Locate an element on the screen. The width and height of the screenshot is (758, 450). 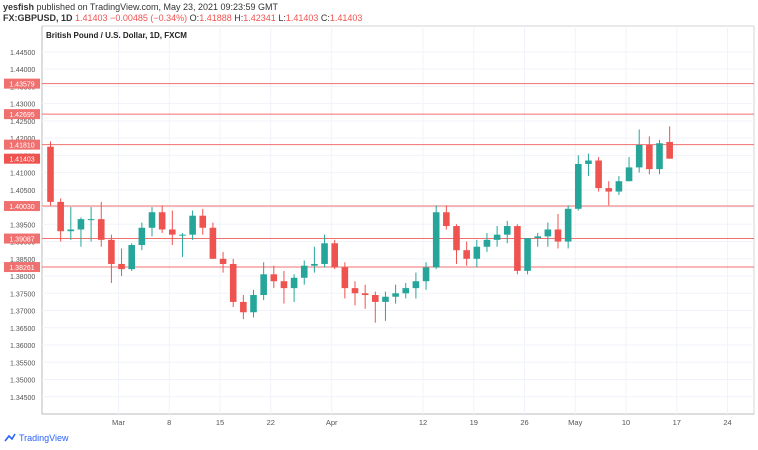
last-price-tag is located at coordinates (22, 158).